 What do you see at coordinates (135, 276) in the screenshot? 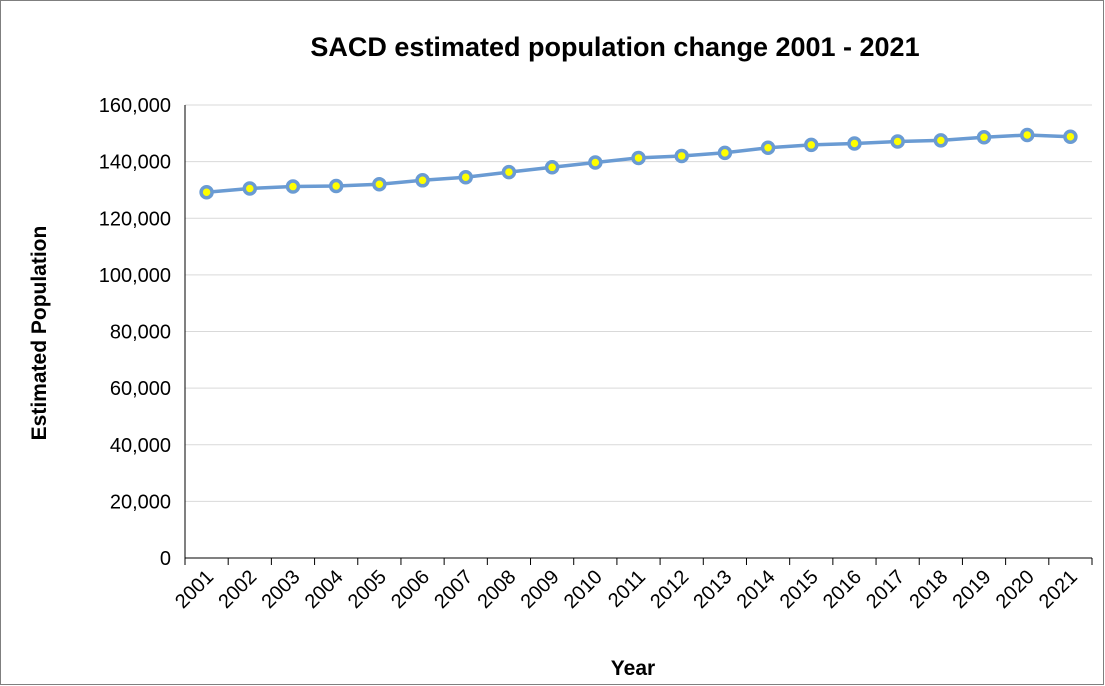
I see `y-tick-label: 100,000` at bounding box center [135, 276].